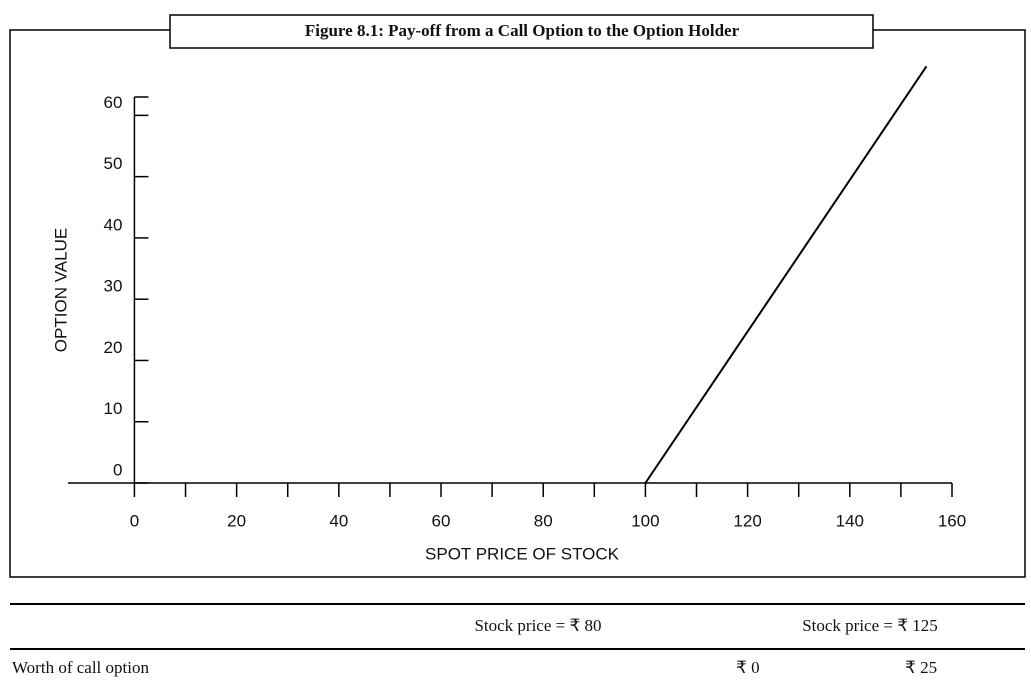  Describe the element at coordinates (747, 520) in the screenshot. I see `x-tick-label: 120` at that location.